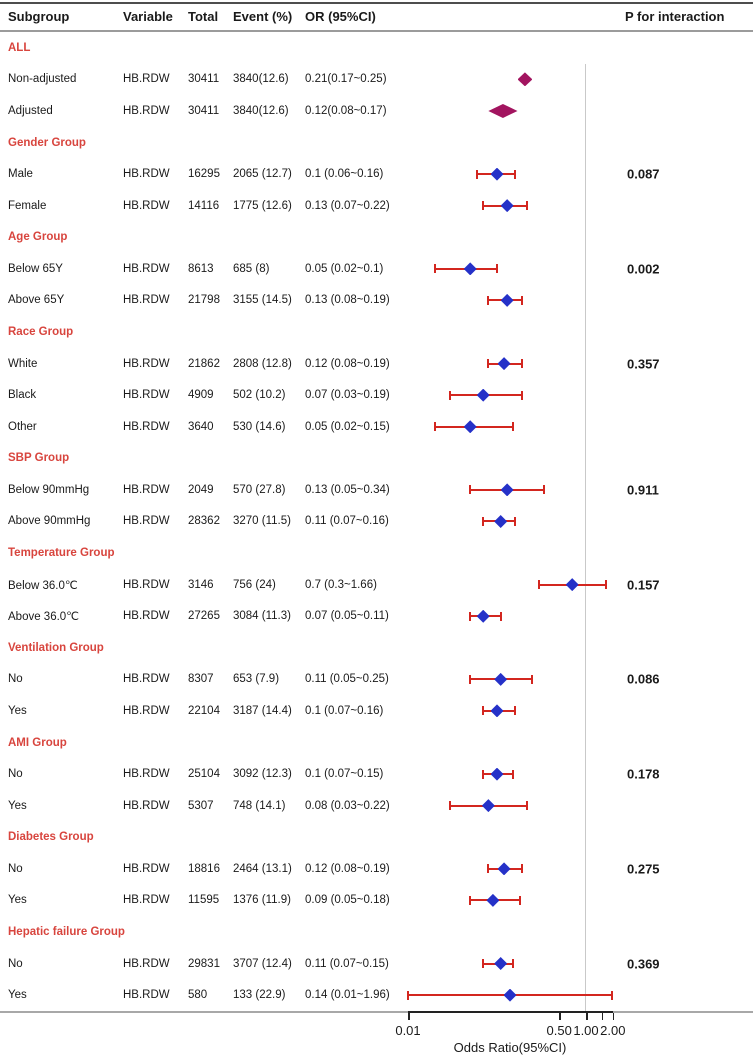 The width and height of the screenshot is (753, 1062). What do you see at coordinates (259, 426) in the screenshot?
I see `event-value: 530 (14.6)` at bounding box center [259, 426].